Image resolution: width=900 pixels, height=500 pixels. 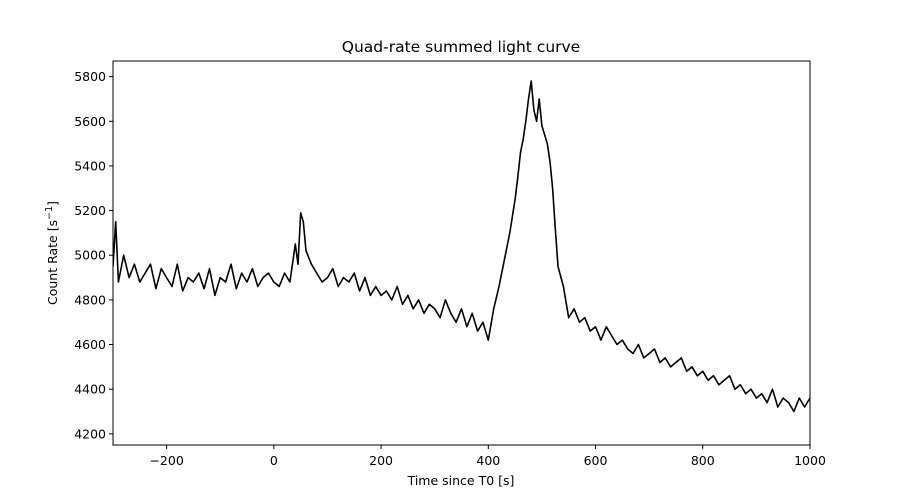 I want to click on y-axis-label-prefix: Count Rate [s, so click(x=52, y=262).